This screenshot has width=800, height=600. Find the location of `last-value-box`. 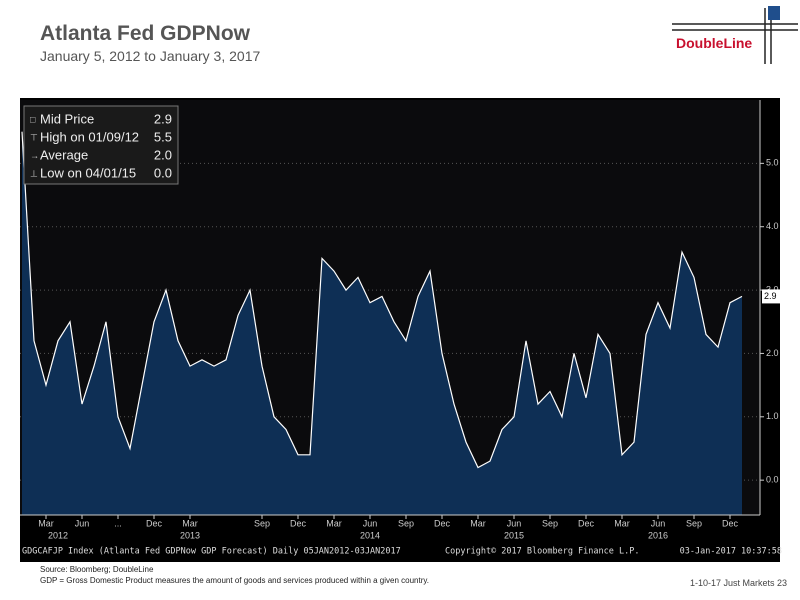

last-value-box is located at coordinates (771, 296).